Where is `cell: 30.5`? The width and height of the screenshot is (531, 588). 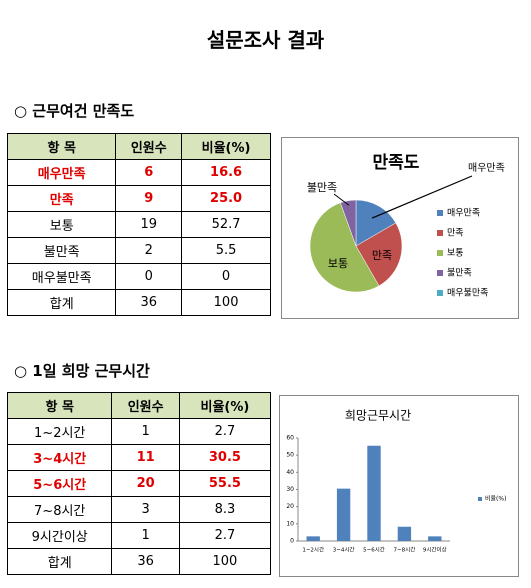
cell: 30.5 is located at coordinates (225, 457).